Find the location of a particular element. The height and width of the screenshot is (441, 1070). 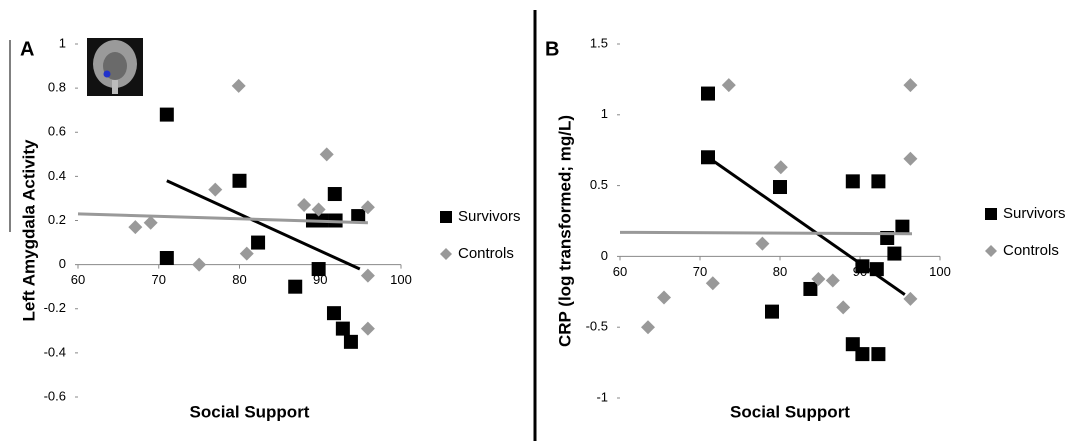

y-tick-label: -0.5 is located at coordinates (597, 326).